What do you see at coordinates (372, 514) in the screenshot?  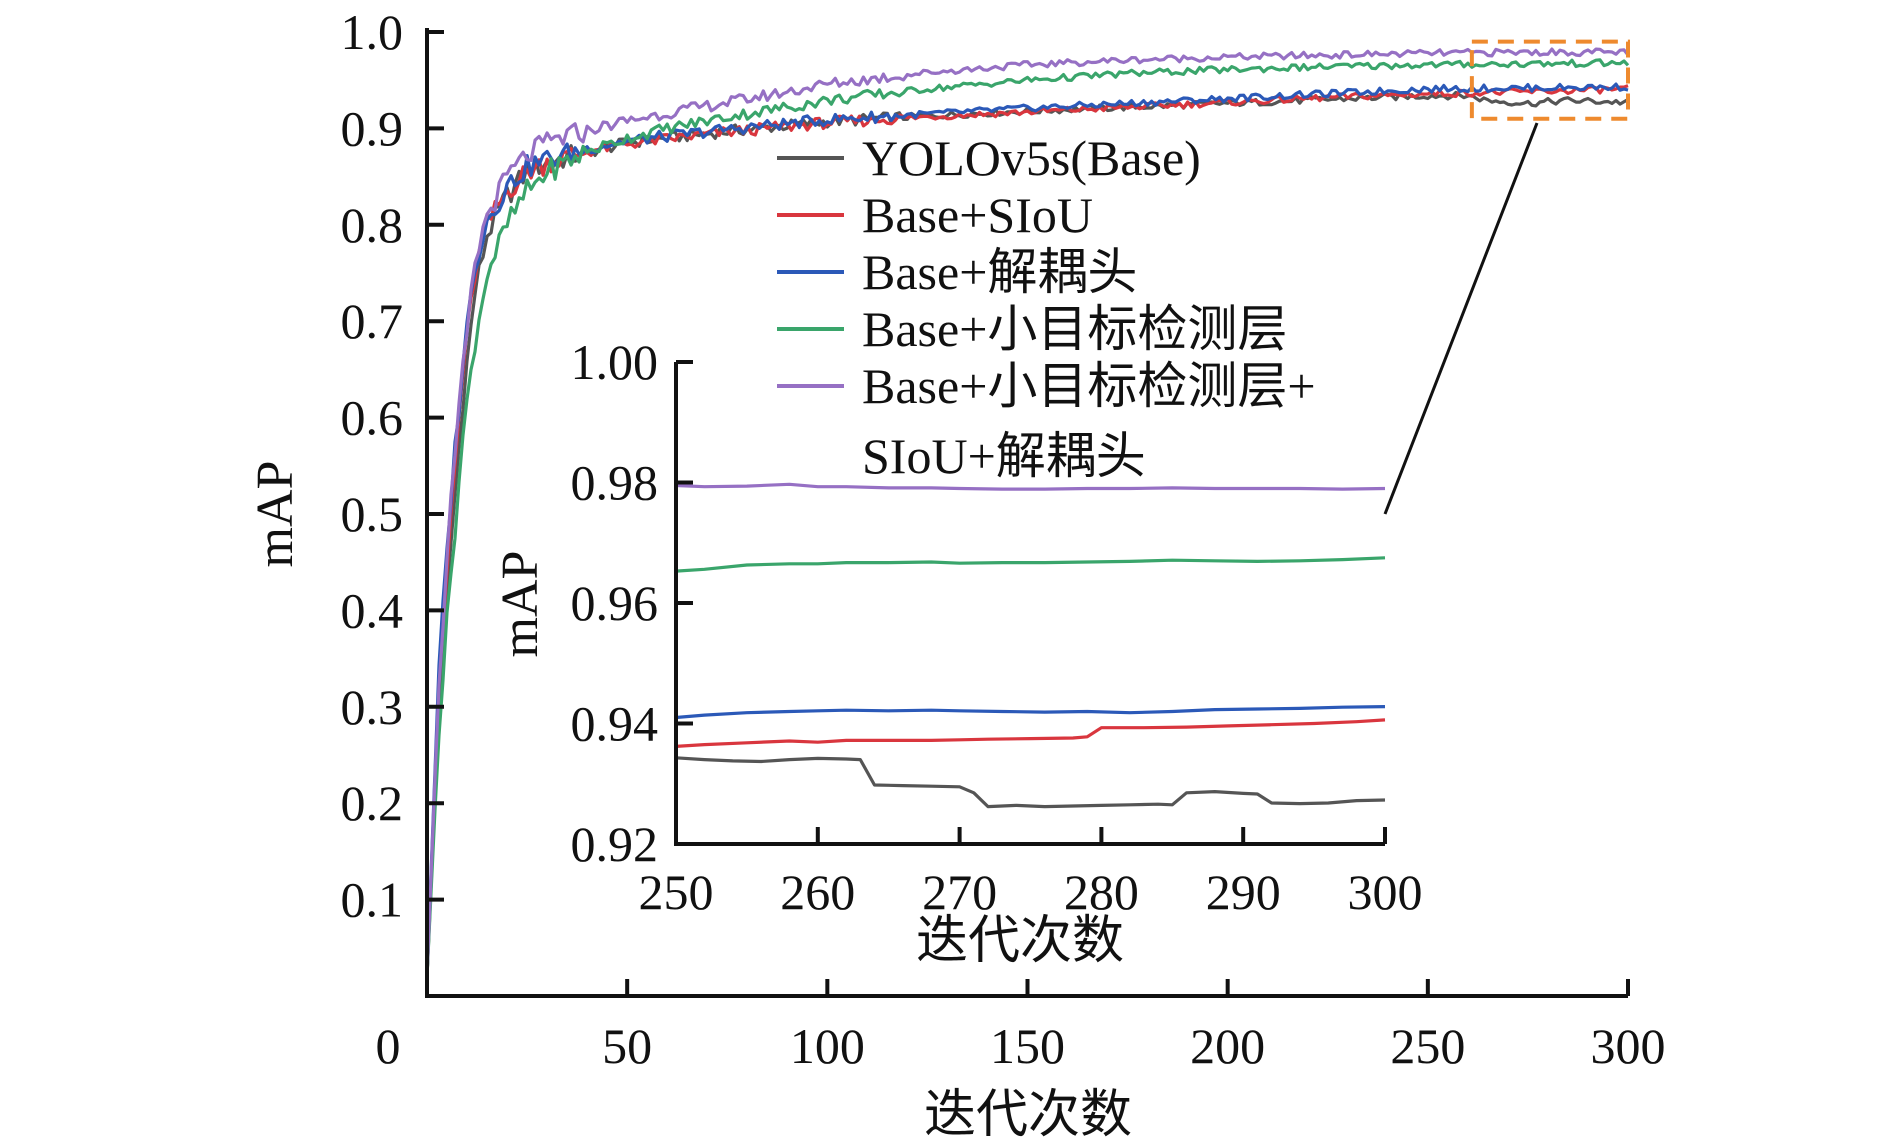 I see `y-tick-label: 0.5` at bounding box center [372, 514].